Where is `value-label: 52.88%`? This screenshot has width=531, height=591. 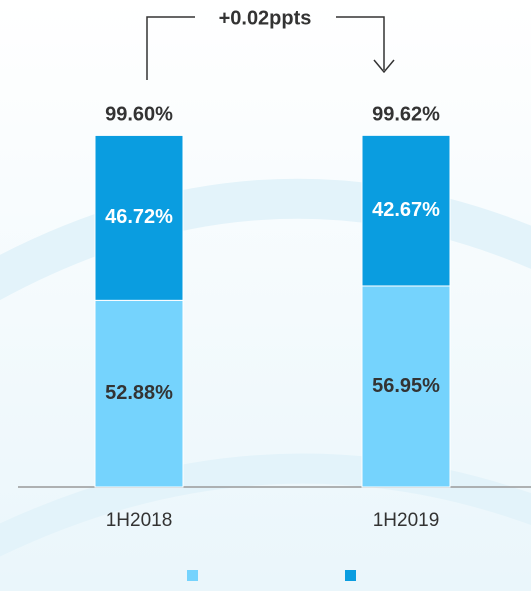
value-label: 52.88% is located at coordinates (139, 393).